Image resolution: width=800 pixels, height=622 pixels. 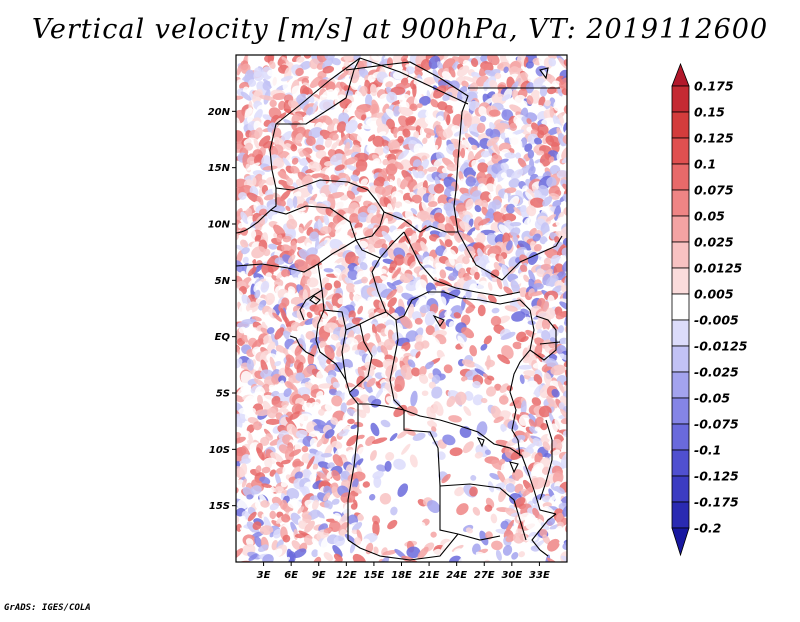 What do you see at coordinates (319, 575) in the screenshot?
I see `x-tick-label: 9E` at bounding box center [319, 575].